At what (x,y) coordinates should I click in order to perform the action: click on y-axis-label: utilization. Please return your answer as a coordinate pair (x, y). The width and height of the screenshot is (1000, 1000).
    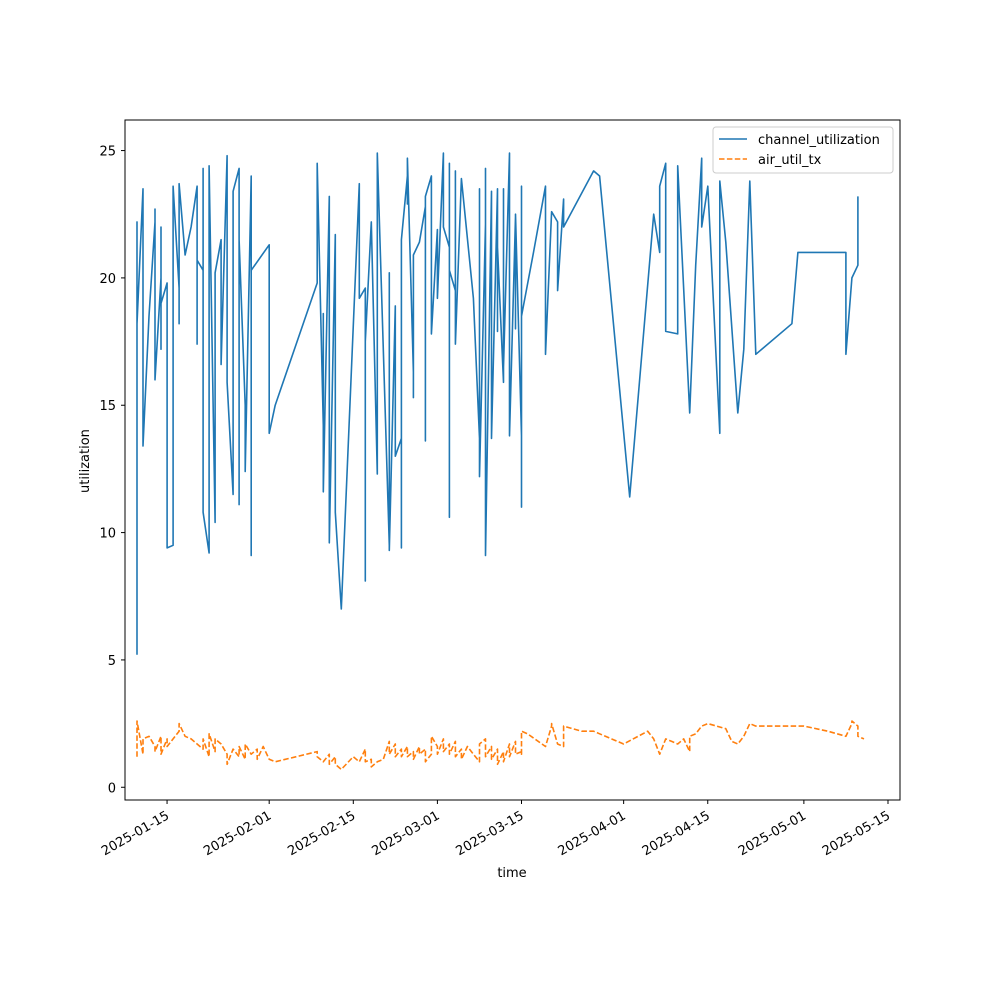
    Looking at the image, I should click on (85, 461).